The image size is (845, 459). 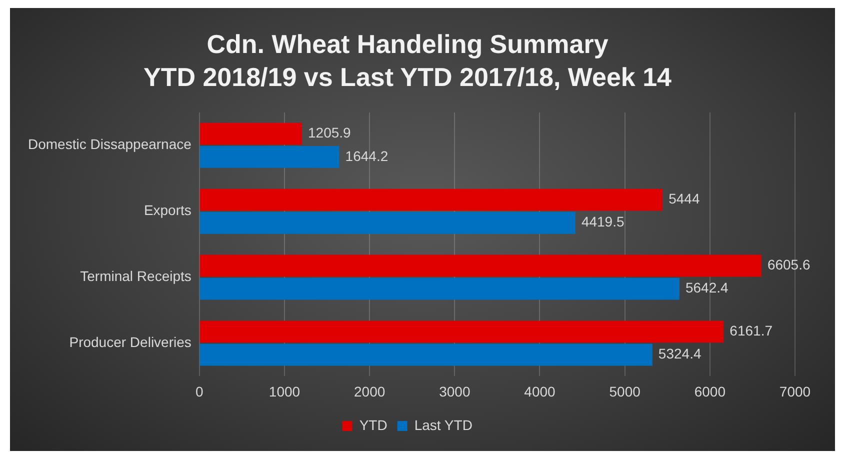 I want to click on x-tick-label: 3000, so click(x=454, y=391).